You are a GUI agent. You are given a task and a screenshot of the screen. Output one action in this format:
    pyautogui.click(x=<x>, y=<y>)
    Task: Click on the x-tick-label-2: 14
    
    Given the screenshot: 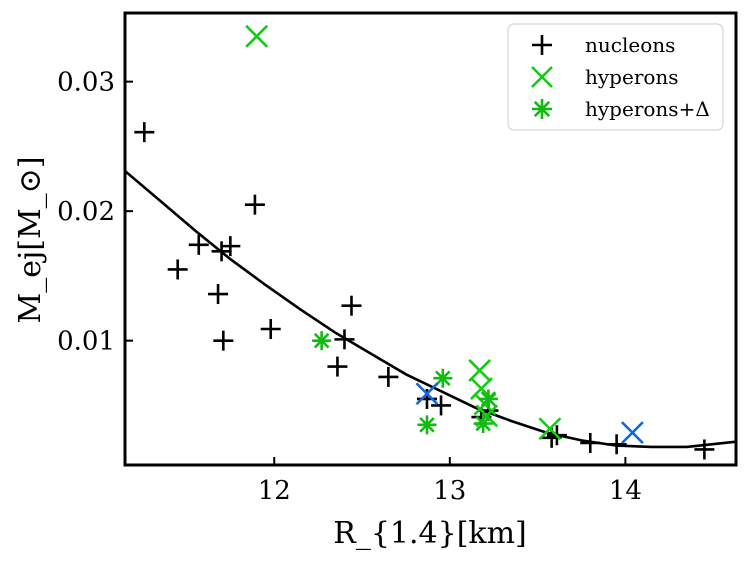 What is the action you would take?
    pyautogui.click(x=625, y=491)
    